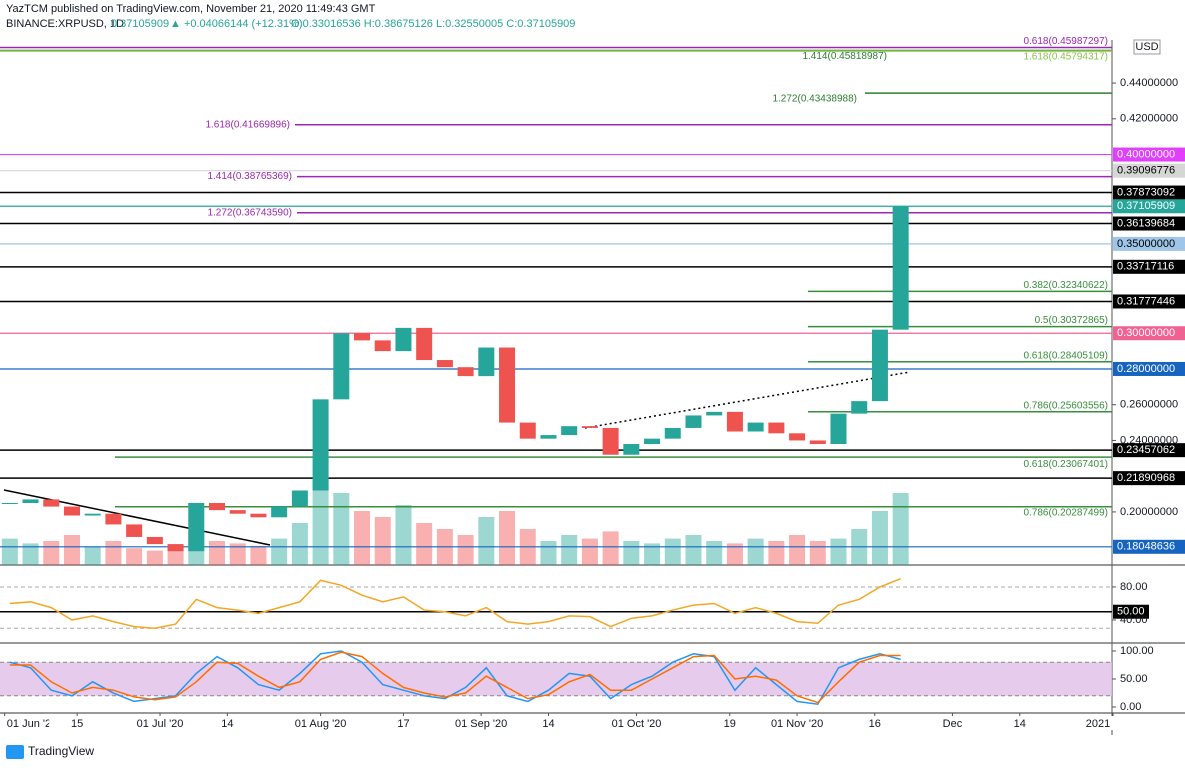 The image size is (1185, 768). I want to click on price-box-label: 0.30000000, so click(1146, 333).